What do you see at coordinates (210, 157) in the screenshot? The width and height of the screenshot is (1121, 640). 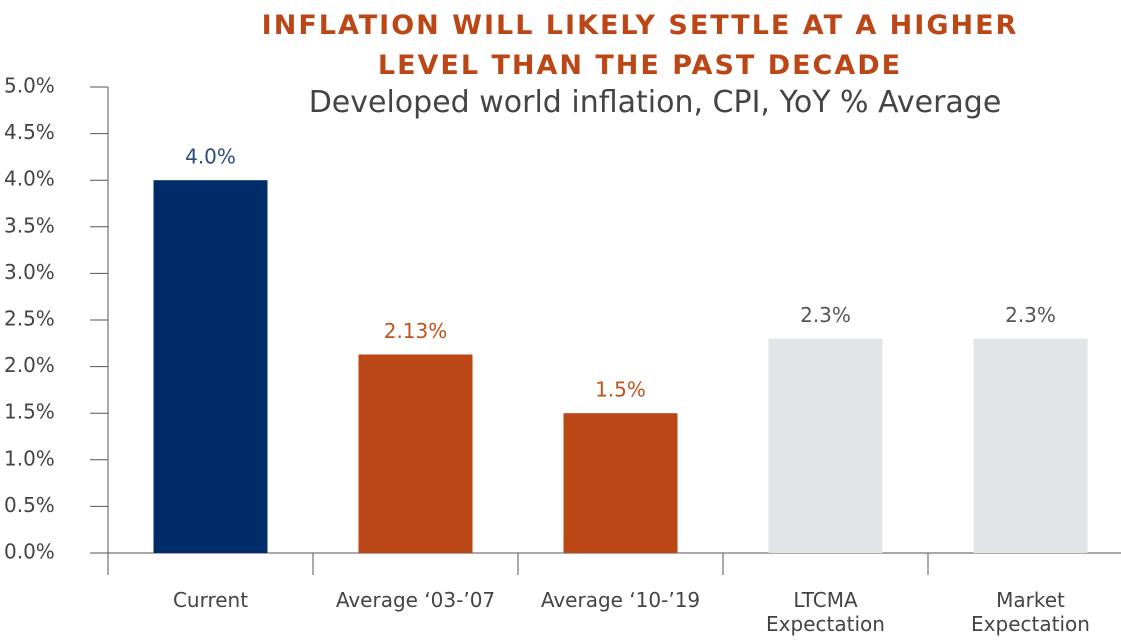 I see `value-label: 4.0%` at bounding box center [210, 157].